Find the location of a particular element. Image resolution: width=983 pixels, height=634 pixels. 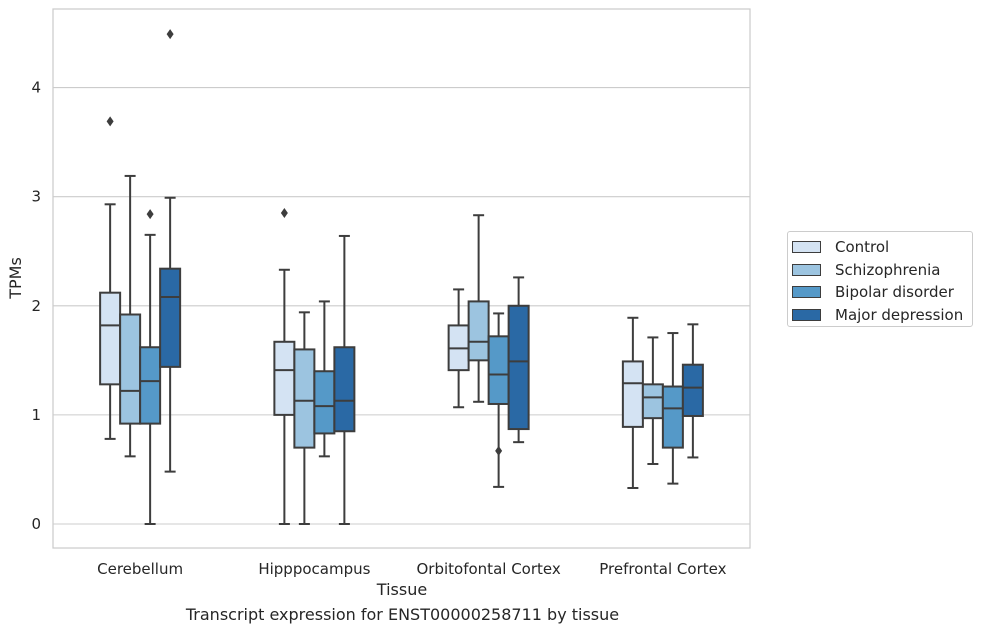

x-tick-label: Hipppocampus is located at coordinates (314, 569).